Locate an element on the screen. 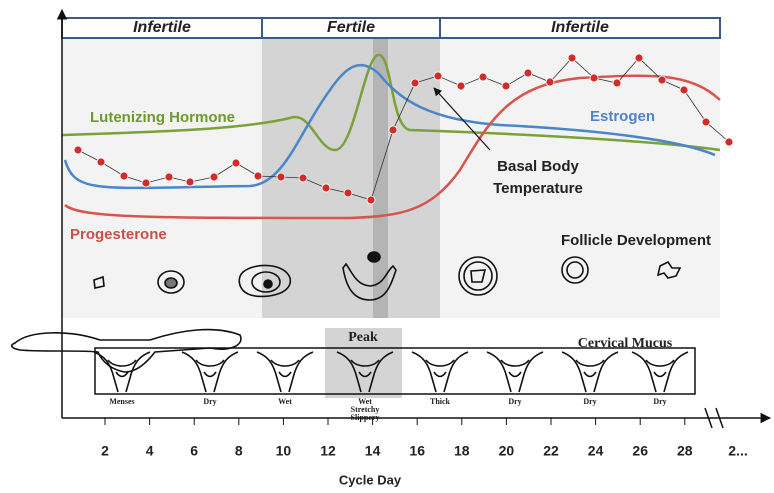 The height and width of the screenshot is (493, 774). uterus is located at coordinates (126, 350).